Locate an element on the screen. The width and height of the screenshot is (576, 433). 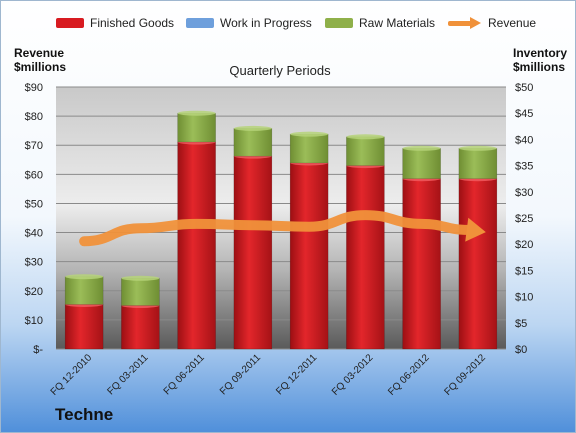
wip-swatch is located at coordinates (200, 23).